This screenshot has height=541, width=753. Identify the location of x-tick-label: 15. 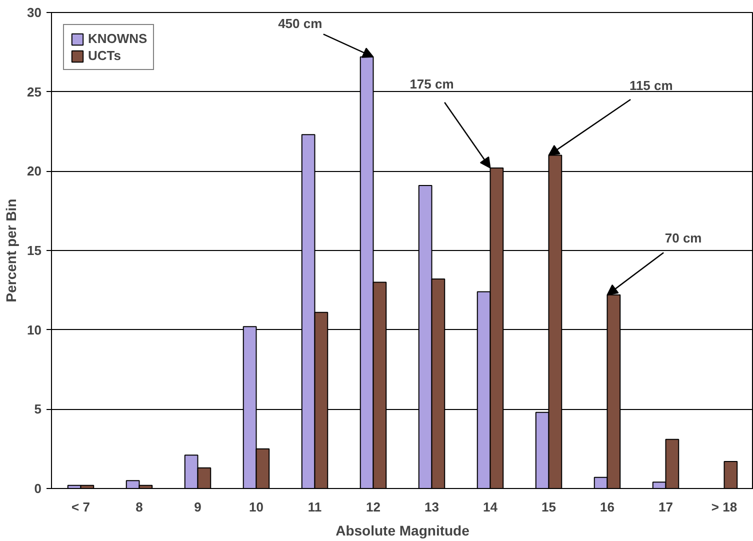
(549, 507).